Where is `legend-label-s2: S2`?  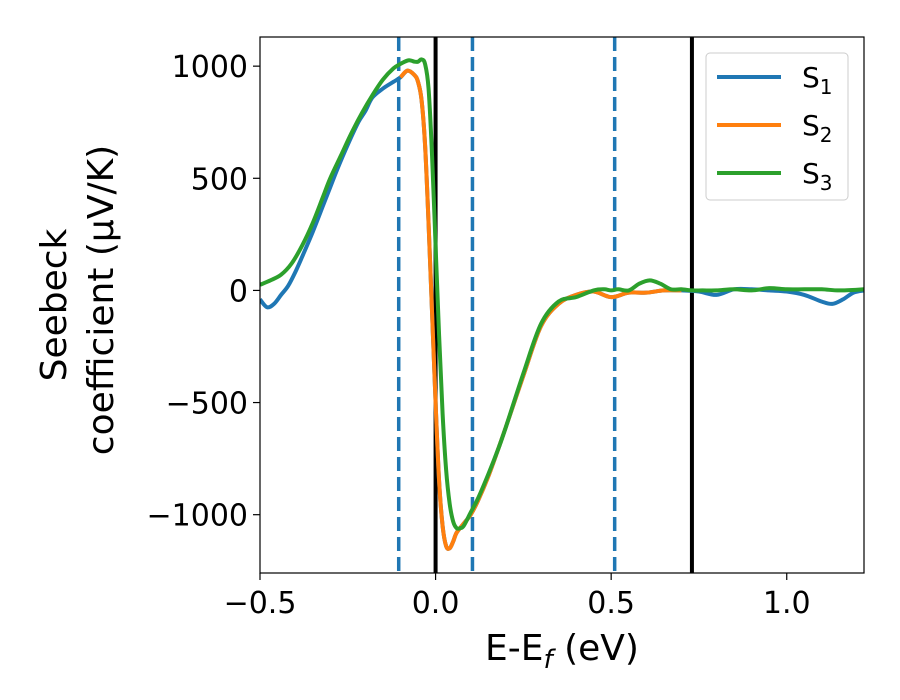
legend-label-s2: S2 is located at coordinates (817, 128).